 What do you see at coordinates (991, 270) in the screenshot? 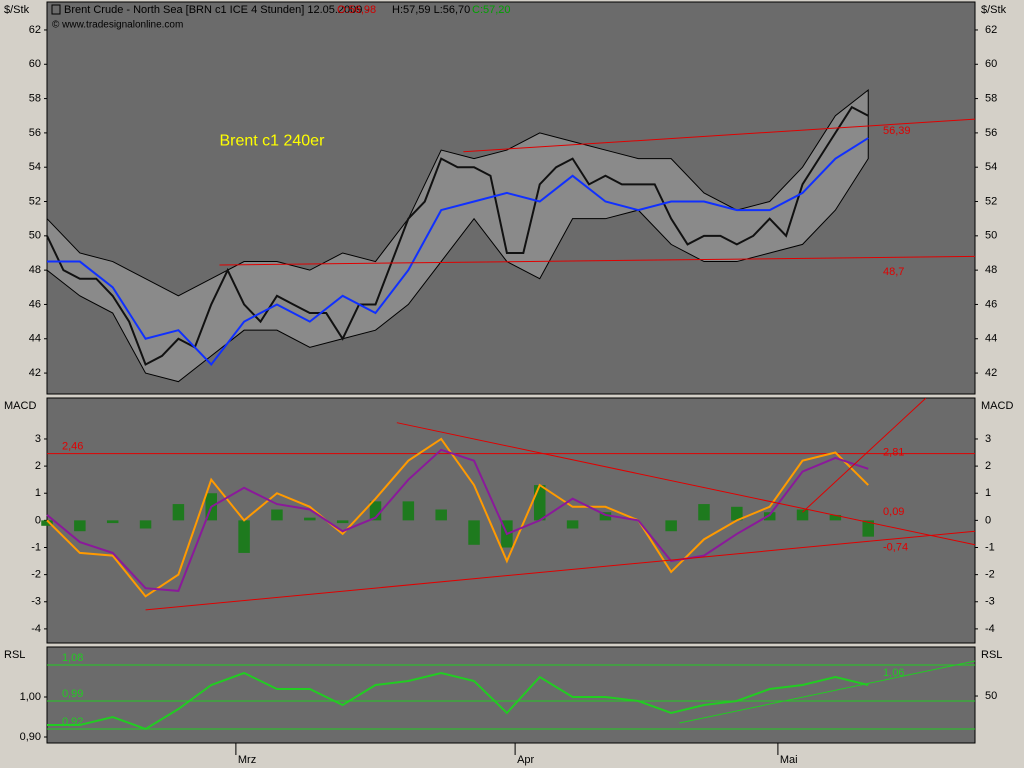
I see `y-tick-label-right: 48` at bounding box center [991, 270].